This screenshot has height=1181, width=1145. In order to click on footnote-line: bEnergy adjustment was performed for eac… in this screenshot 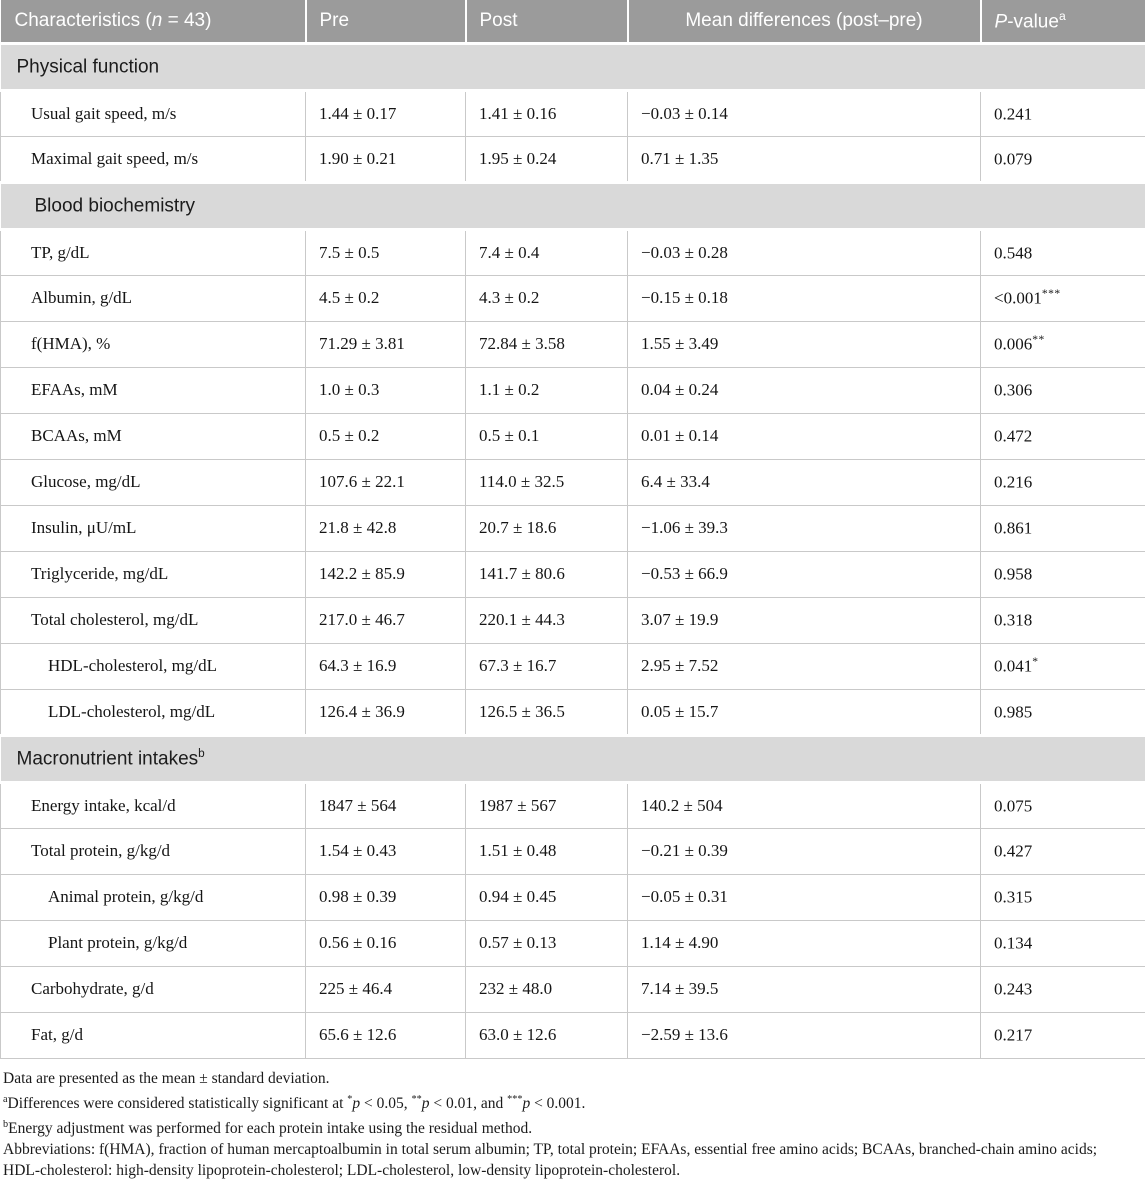, I will do `click(572, 1126)`.